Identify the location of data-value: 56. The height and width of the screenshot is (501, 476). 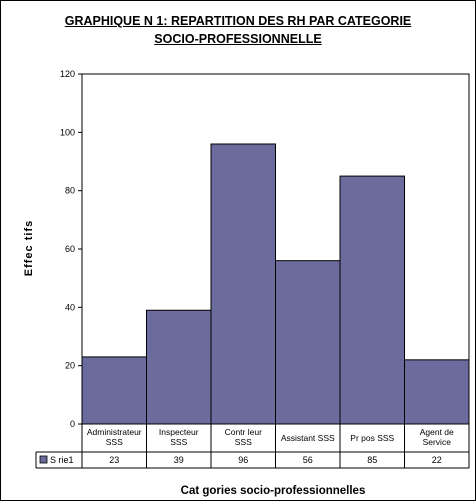
(308, 460).